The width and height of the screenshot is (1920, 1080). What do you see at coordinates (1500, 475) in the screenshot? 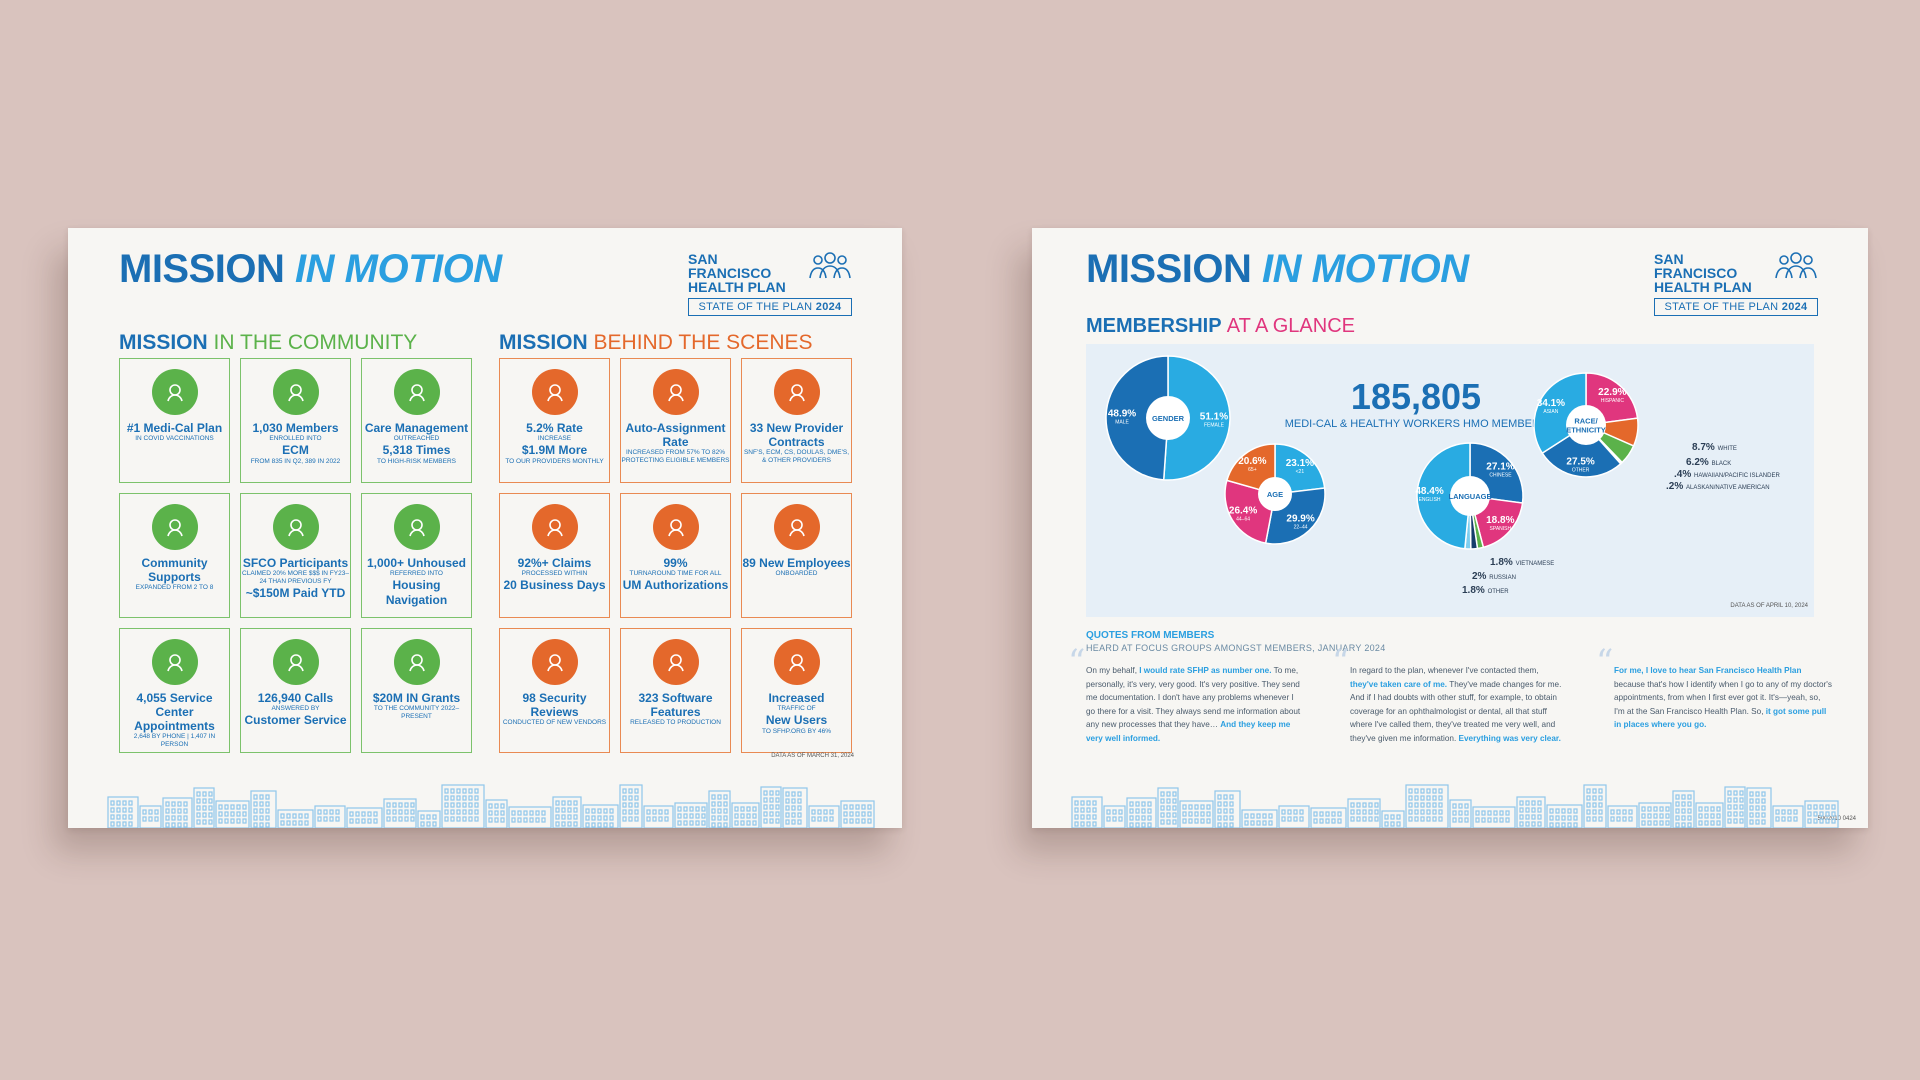
I see `slice-category-label: CHINESE` at bounding box center [1500, 475].